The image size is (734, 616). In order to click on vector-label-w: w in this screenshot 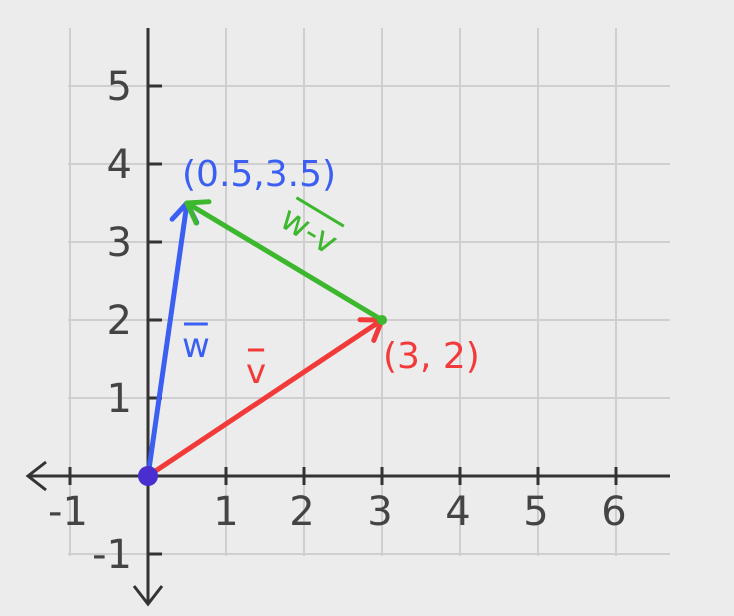, I will do `click(196, 346)`.